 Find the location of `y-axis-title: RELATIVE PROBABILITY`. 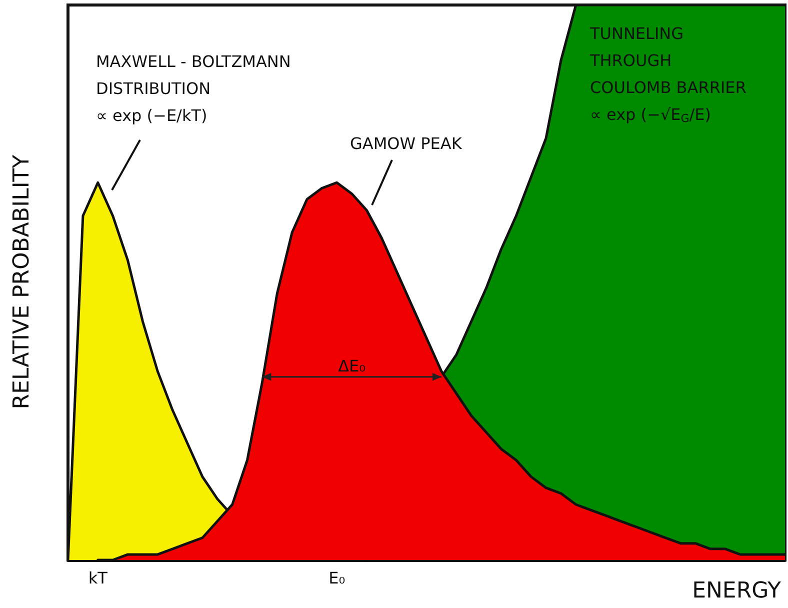

y-axis-title: RELATIVE PROBABILITY is located at coordinates (22, 282).